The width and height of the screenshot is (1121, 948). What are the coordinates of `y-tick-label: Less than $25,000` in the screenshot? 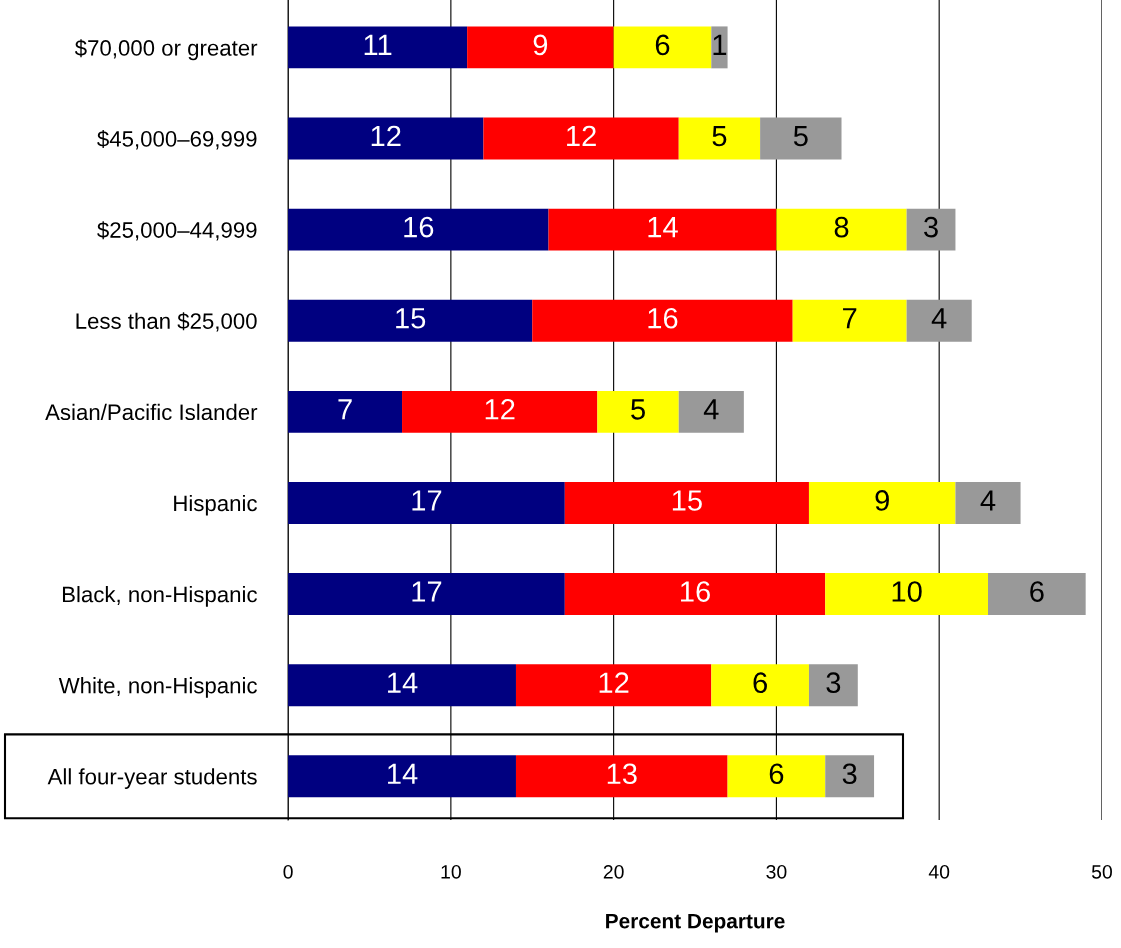 It's located at (166, 322).